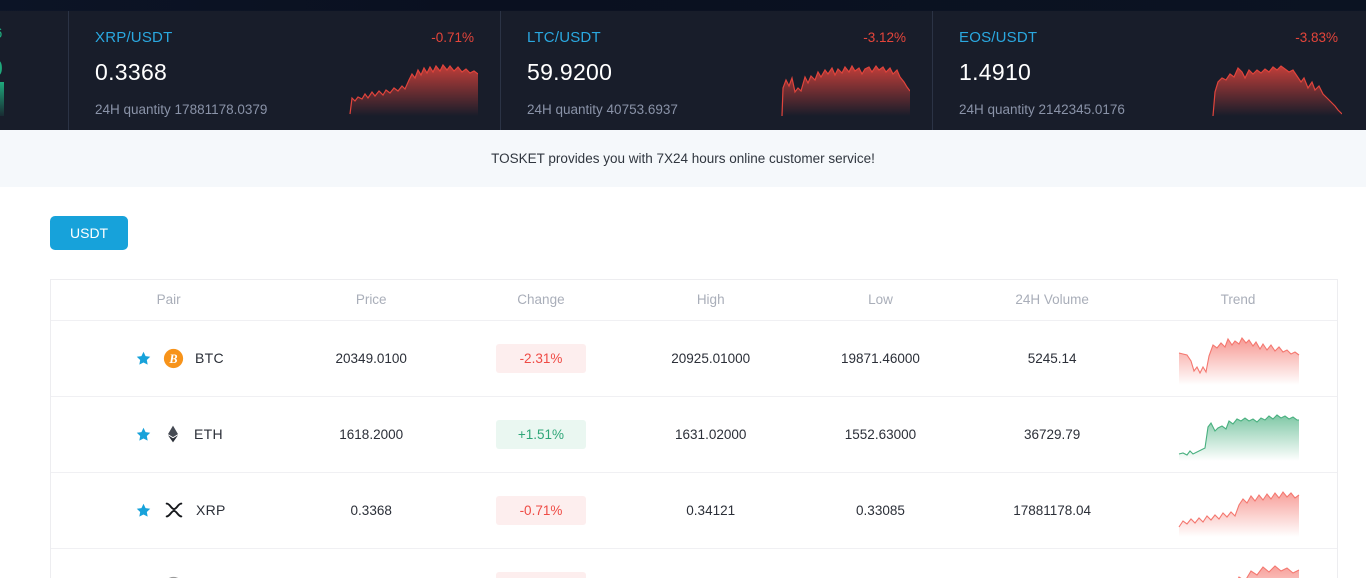 The height and width of the screenshot is (578, 1366). I want to click on ticker-quantity-eos: 24H quantity 2142345.0176, so click(1042, 109).